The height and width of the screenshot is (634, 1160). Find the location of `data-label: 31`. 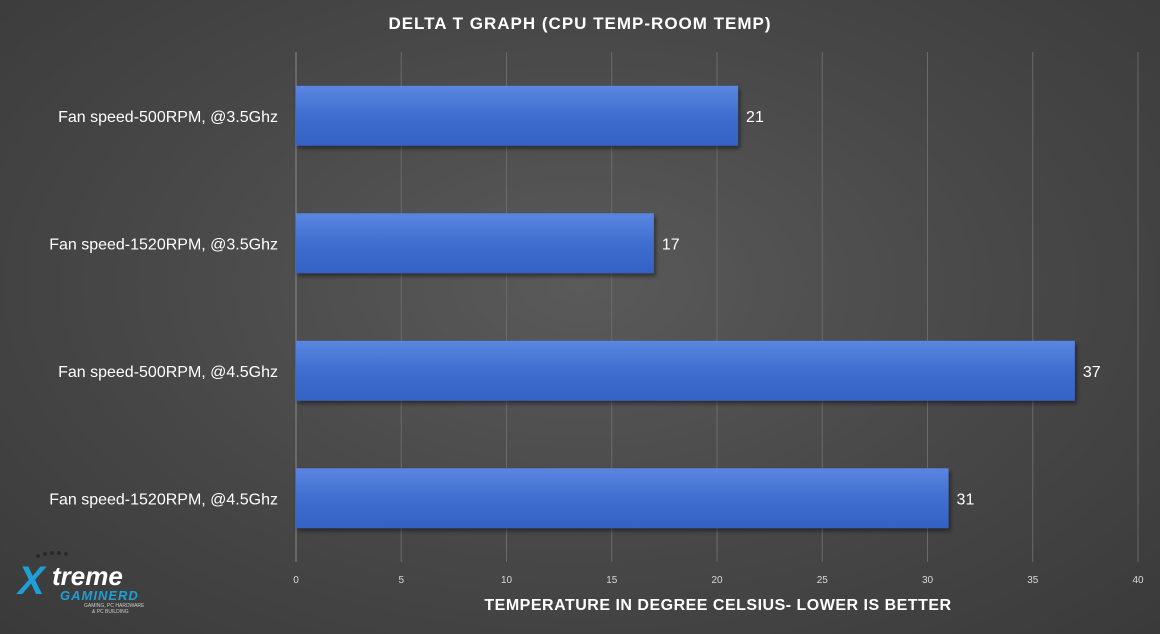

data-label: 31 is located at coordinates (966, 499).